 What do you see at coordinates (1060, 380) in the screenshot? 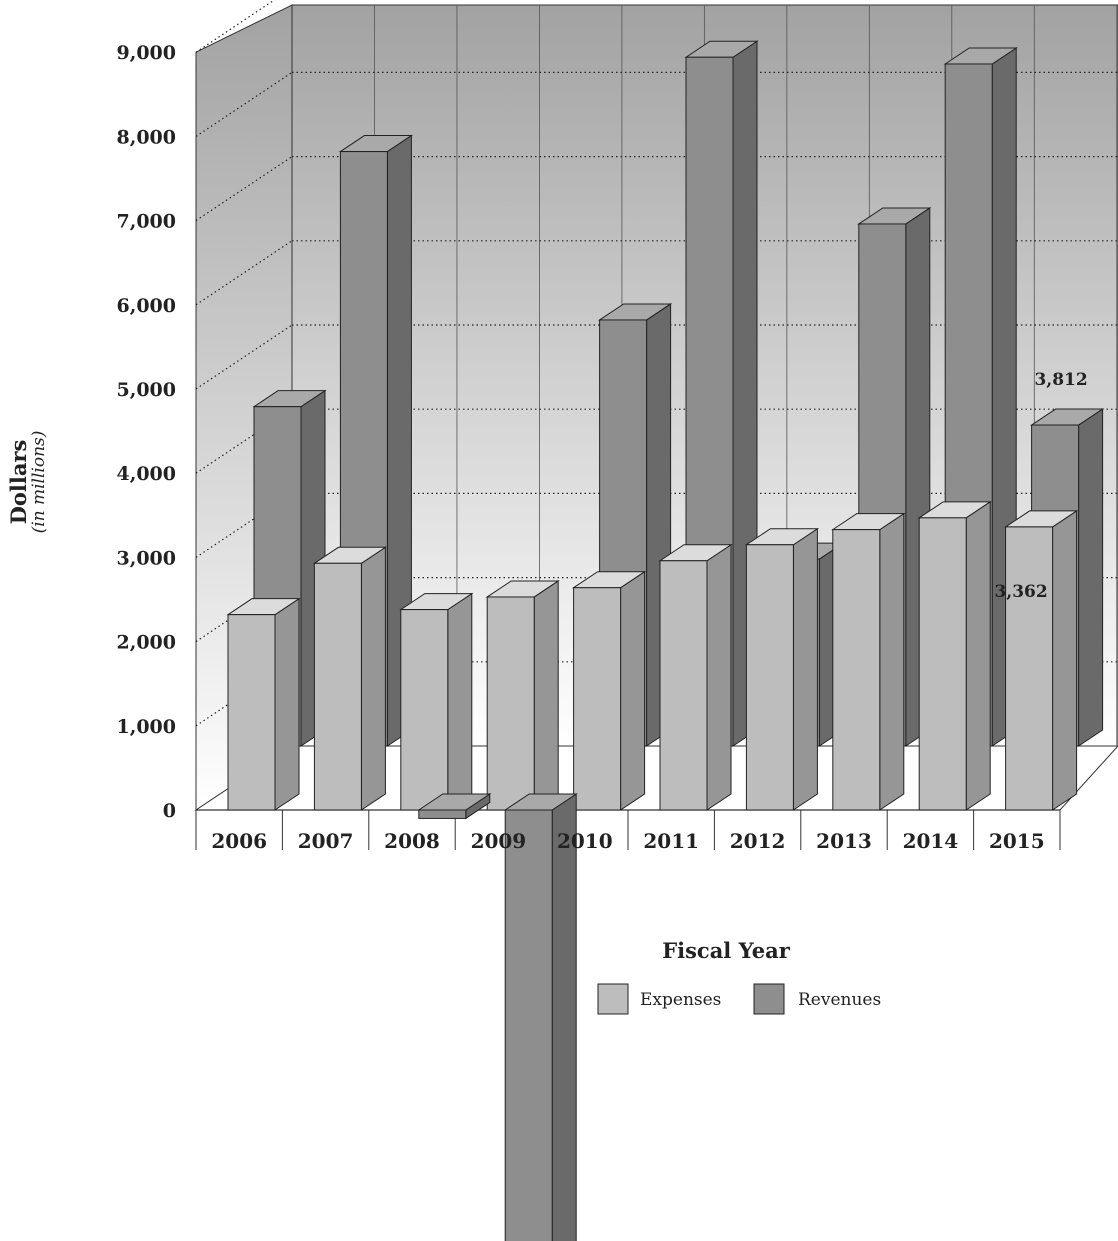
I see `data-label: 3,812` at bounding box center [1060, 380].